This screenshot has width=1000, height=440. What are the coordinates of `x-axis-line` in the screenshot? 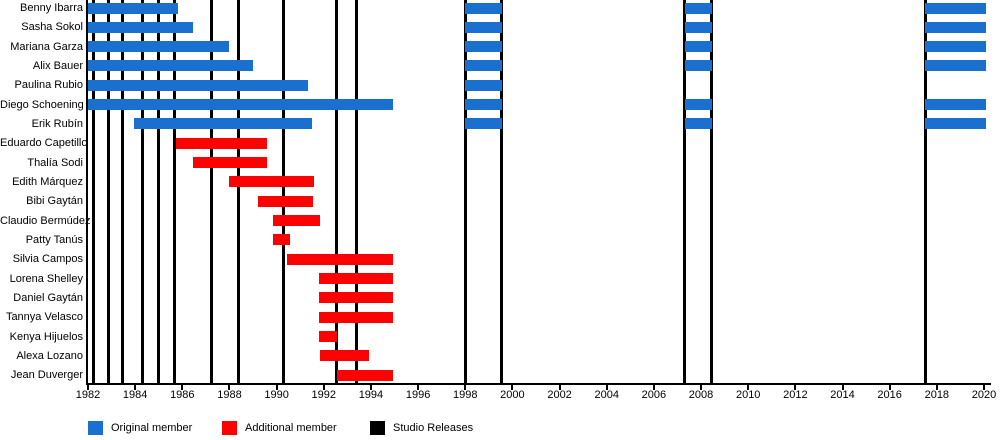 It's located at (538, 384).